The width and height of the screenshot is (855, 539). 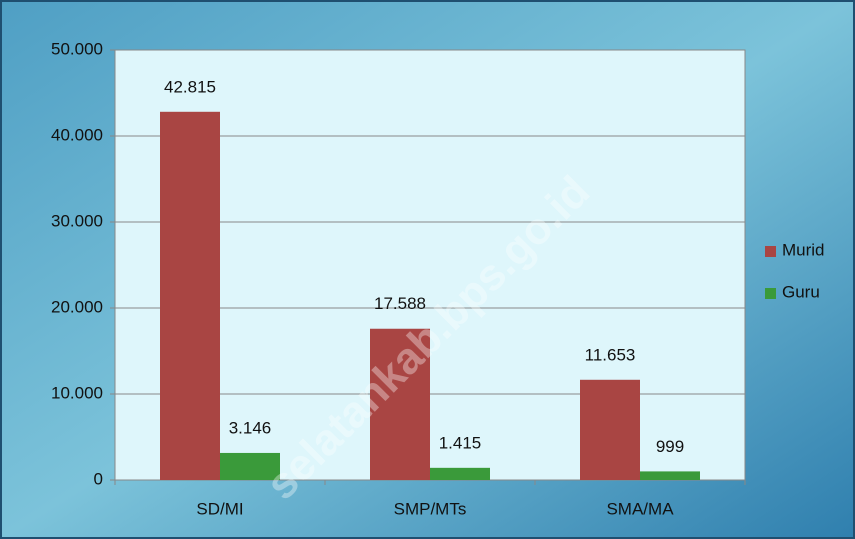 What do you see at coordinates (77, 392) in the screenshot?
I see `y-tick-label: 10.000` at bounding box center [77, 392].